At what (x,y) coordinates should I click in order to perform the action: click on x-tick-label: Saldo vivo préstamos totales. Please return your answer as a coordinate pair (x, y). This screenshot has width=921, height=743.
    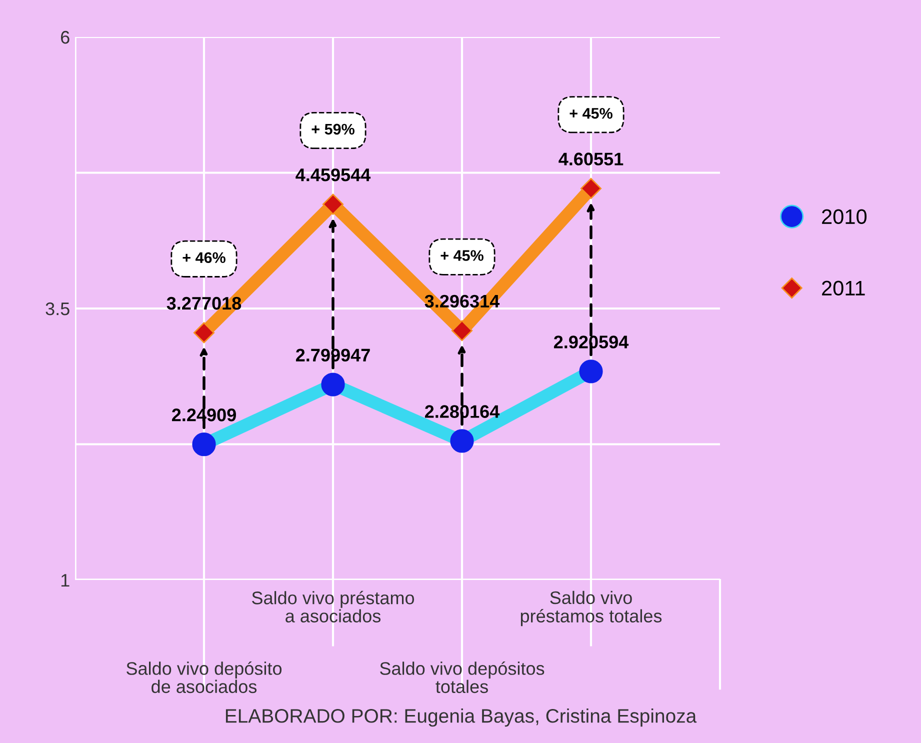
    Looking at the image, I should click on (591, 608).